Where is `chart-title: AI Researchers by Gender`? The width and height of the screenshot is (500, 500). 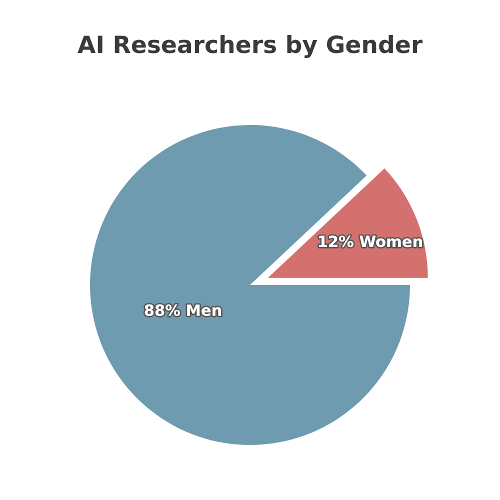 chart-title: AI Researchers by Gender is located at coordinates (250, 46).